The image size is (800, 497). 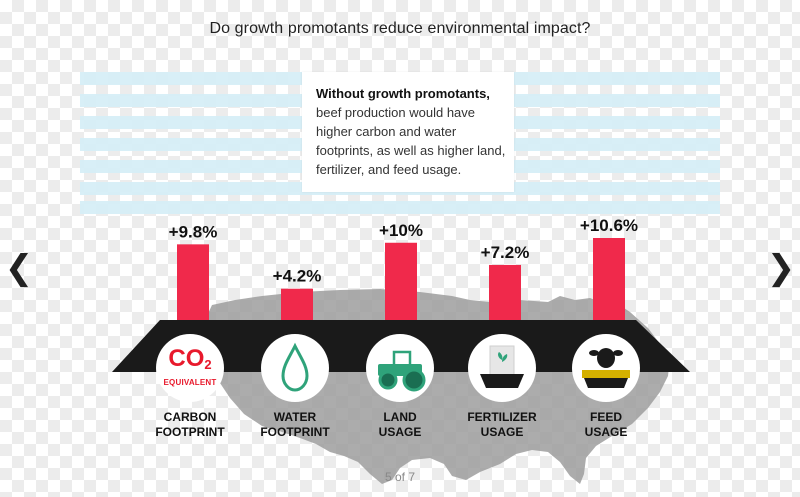 I want to click on label-carbon-footprint: CARBON FOOTPRINT, so click(x=190, y=424).